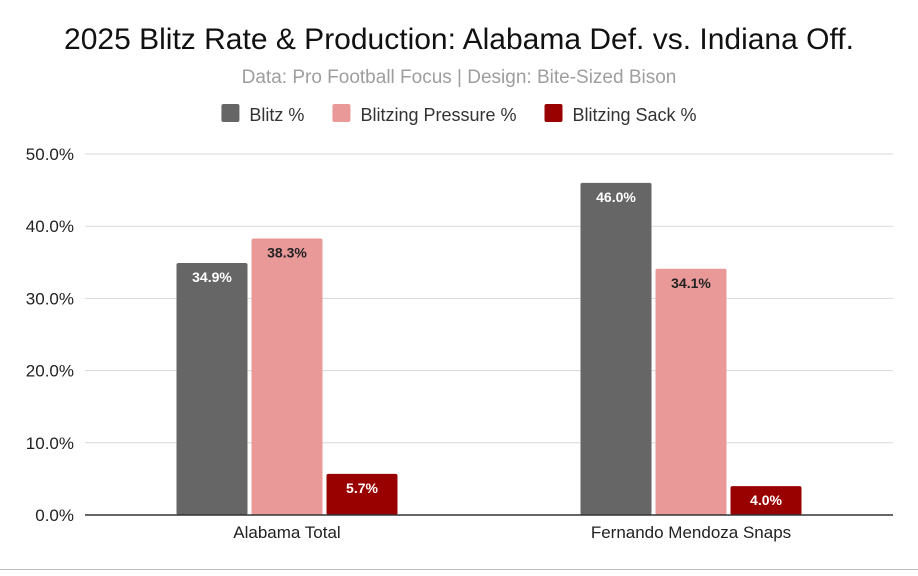 The height and width of the screenshot is (576, 918). I want to click on y-axis-tick-labels: 0.0% 10.0% 20.0% 30.0% 40.0% 50.0%, so click(50, 335).